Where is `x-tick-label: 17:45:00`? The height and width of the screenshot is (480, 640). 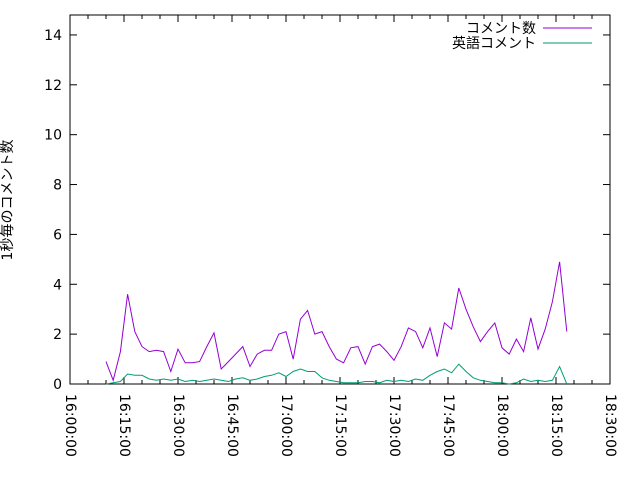
x-tick-label: 17:45:00 is located at coordinates (448, 425).